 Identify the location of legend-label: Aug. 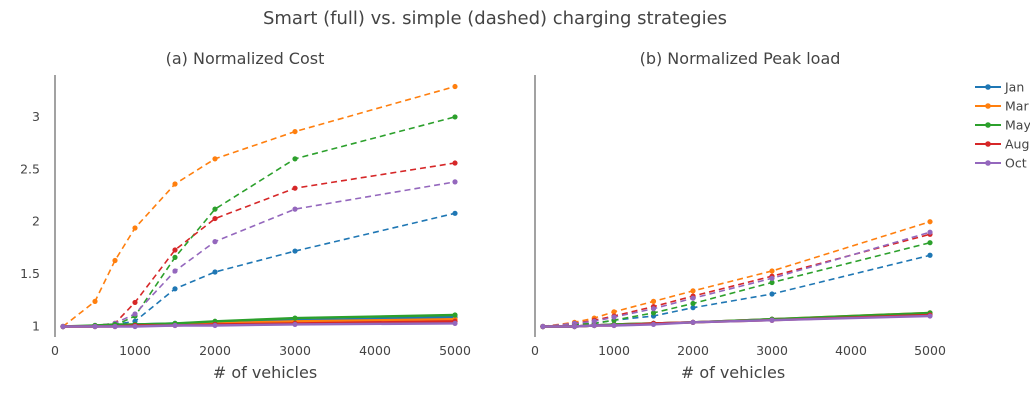
(1017, 144).